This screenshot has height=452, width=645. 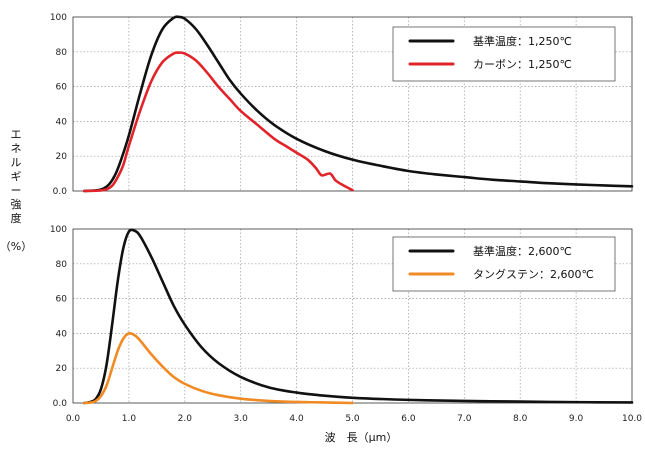 I want to click on legend: 基準温度：1,250℃ カーボン：1,250℃, so click(x=504, y=54).